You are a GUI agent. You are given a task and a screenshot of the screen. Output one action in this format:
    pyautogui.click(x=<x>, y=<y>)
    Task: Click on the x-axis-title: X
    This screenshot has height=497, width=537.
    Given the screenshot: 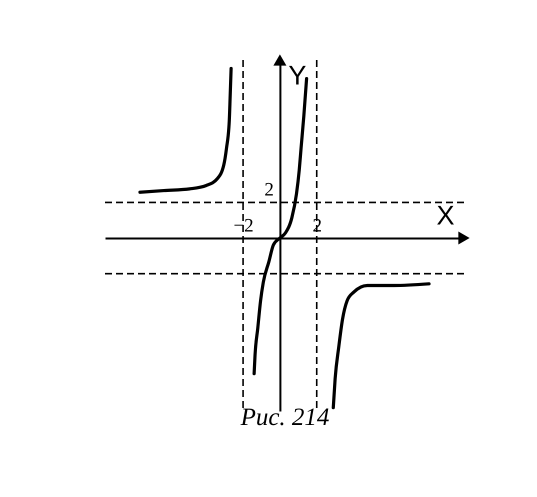 What is the action you would take?
    pyautogui.click(x=445, y=215)
    